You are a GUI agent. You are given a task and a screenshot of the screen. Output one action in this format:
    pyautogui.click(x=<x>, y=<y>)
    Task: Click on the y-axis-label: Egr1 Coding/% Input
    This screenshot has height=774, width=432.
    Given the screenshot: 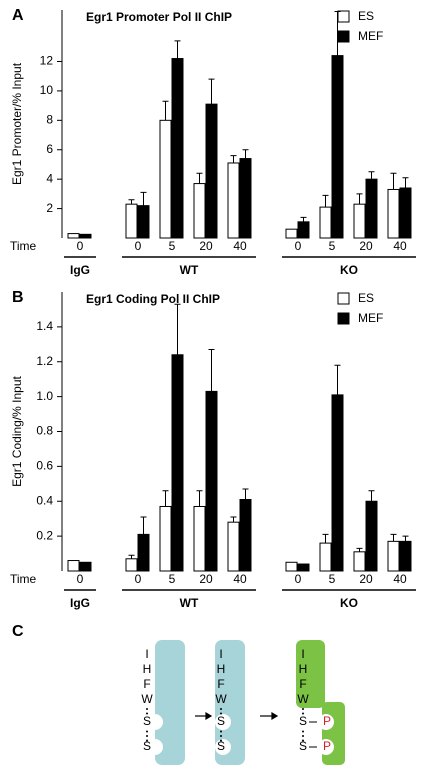 What is the action you would take?
    pyautogui.click(x=17, y=430)
    